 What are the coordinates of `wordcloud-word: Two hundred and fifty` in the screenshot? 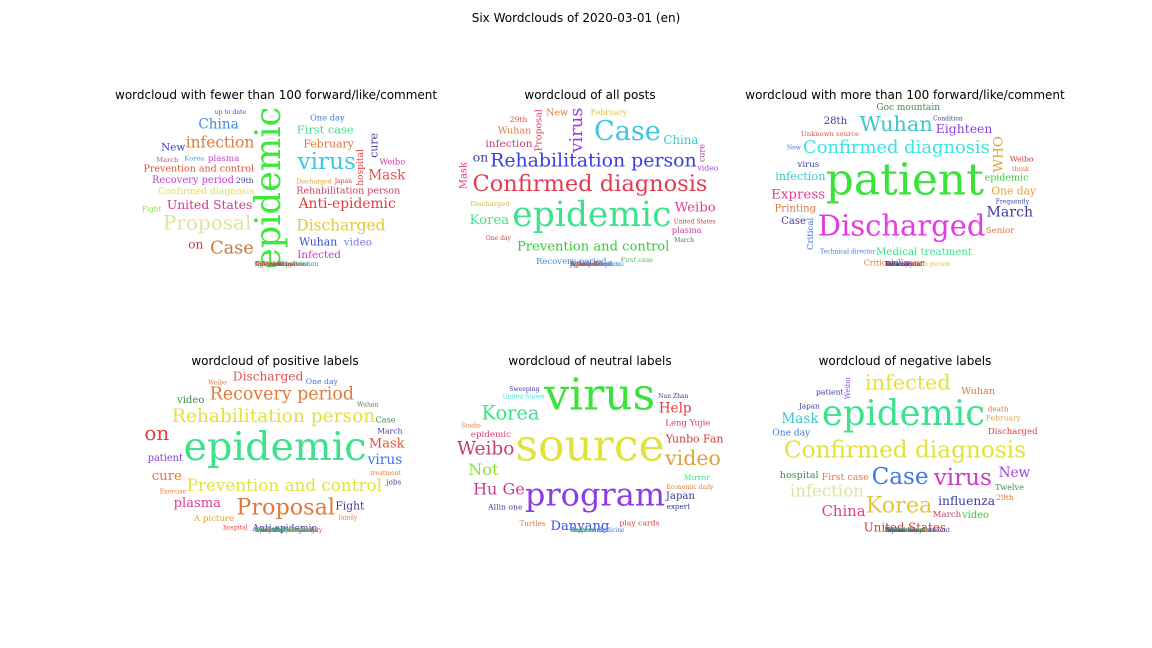 It's located at (289, 530).